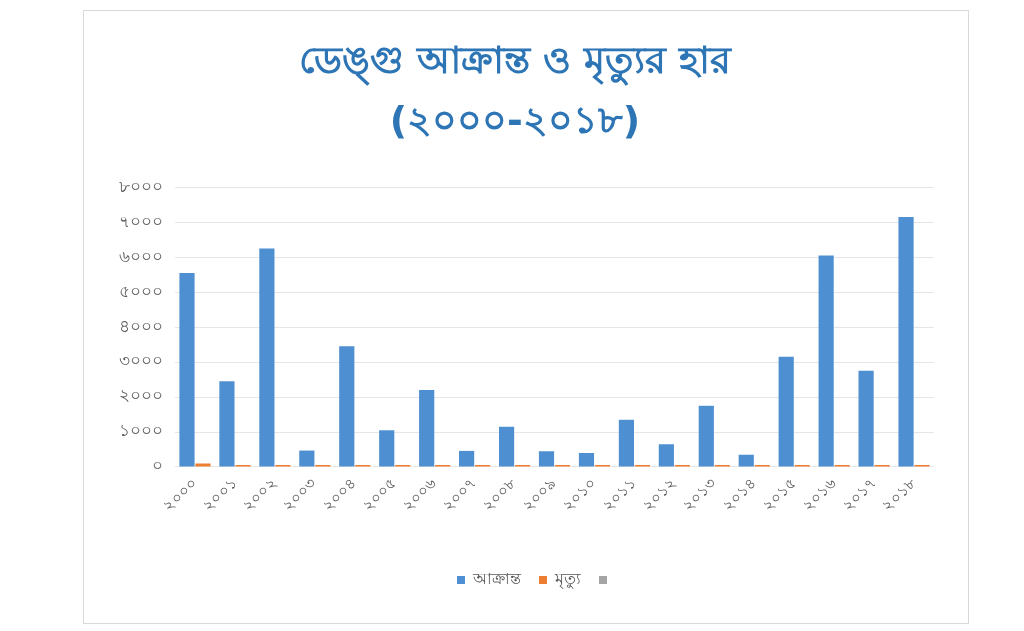  What do you see at coordinates (141, 395) in the screenshot?
I see `y-tick-label: ২০০০` at bounding box center [141, 395].